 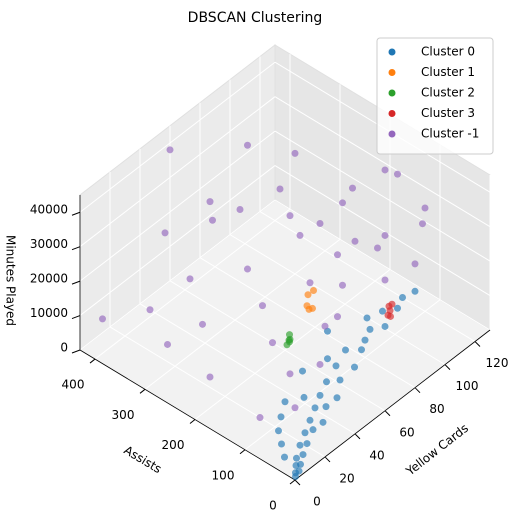 What do you see at coordinates (49, 313) in the screenshot?
I see `z-tick-label: 10000` at bounding box center [49, 313].